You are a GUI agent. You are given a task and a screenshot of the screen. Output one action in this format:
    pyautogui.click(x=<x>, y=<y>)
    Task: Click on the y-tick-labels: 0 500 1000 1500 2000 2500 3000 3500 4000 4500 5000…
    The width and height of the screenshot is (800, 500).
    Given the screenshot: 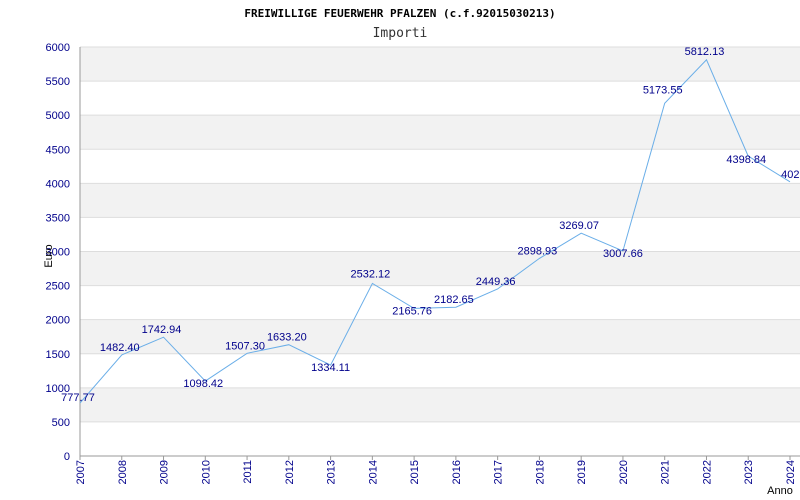 What is the action you would take?
    pyautogui.click(x=58, y=252)
    